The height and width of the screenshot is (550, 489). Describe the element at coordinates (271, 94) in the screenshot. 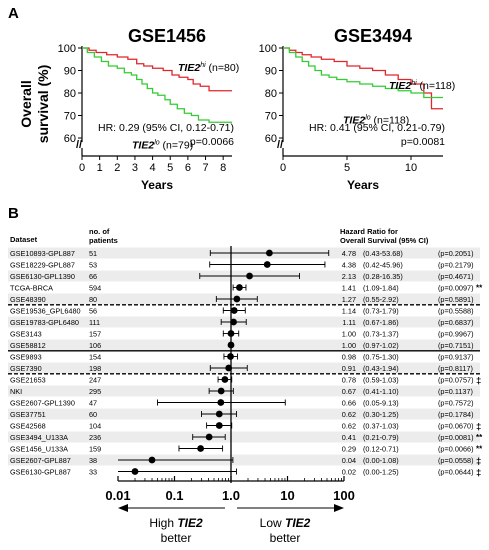

I see `y-tick-label: 80` at that location.